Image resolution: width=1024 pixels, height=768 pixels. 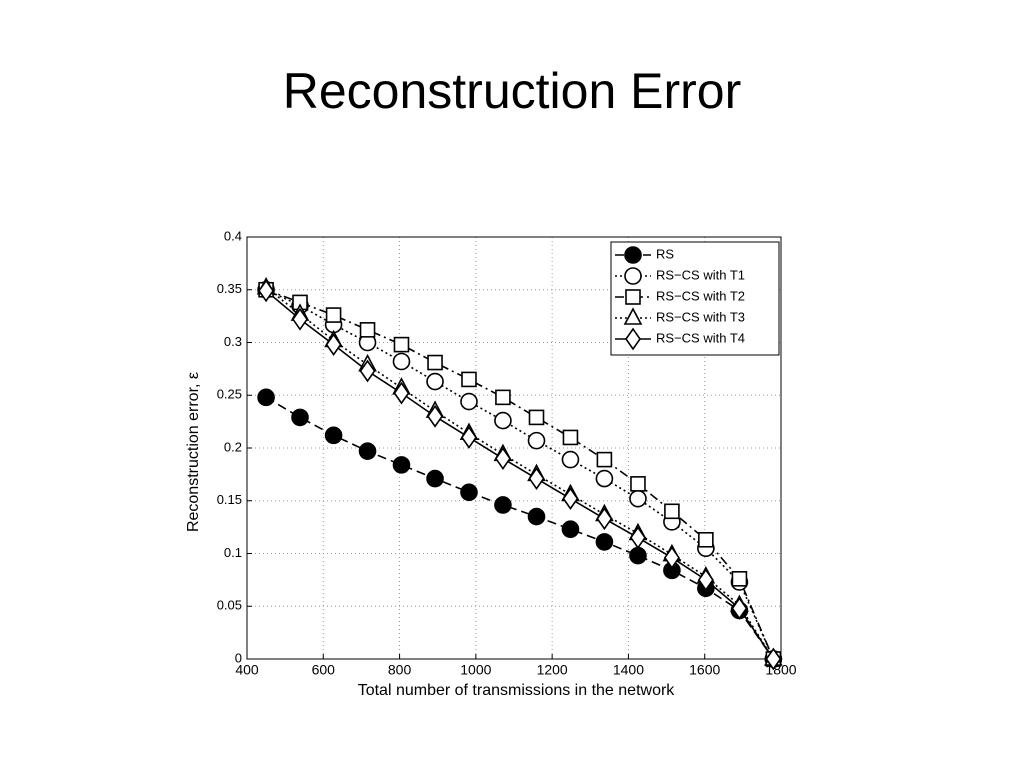 I want to click on legend-label: RS−CS with T4, so click(x=700, y=337).